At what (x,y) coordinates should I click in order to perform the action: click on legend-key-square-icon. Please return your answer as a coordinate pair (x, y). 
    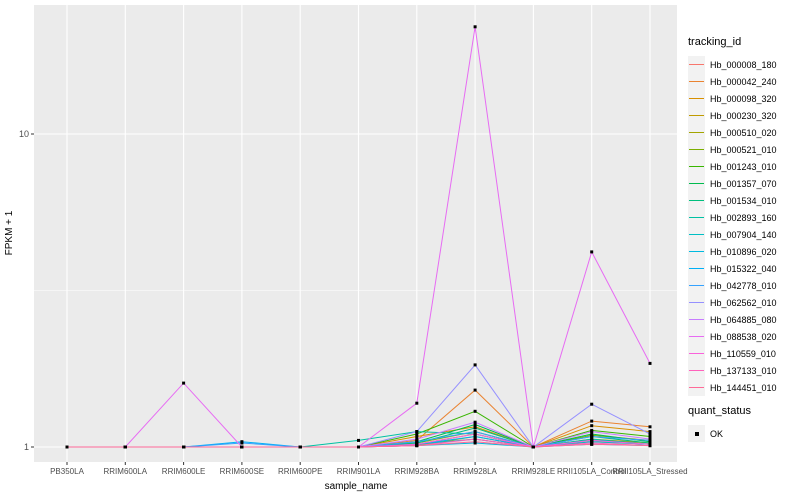
    Looking at the image, I should click on (696, 433).